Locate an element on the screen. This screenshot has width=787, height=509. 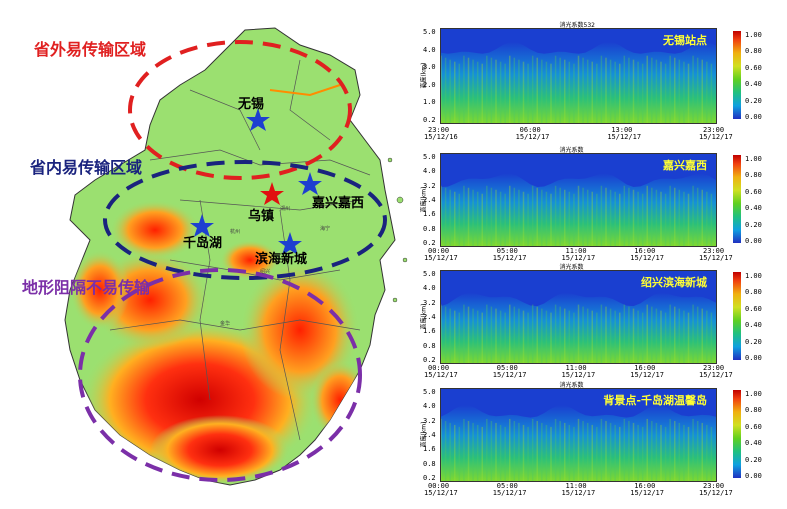
x-tick-time: 13:00 is located at coordinates (622, 130).